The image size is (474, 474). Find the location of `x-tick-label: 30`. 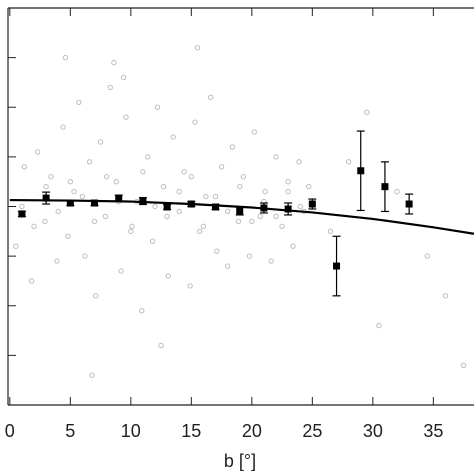

x-tick-label: 30 is located at coordinates (373, 431).